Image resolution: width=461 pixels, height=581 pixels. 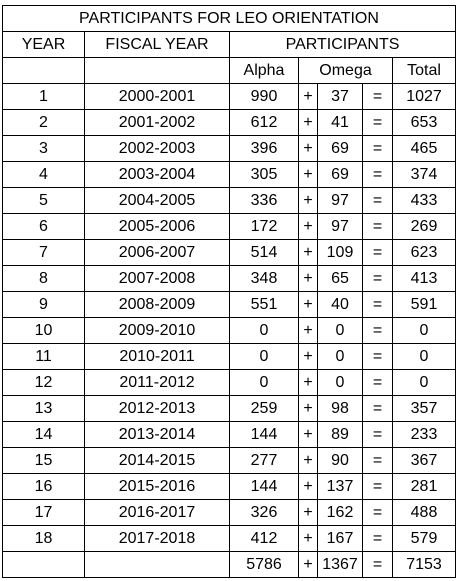 I want to click on total-total-cell: 7153, so click(x=424, y=564).